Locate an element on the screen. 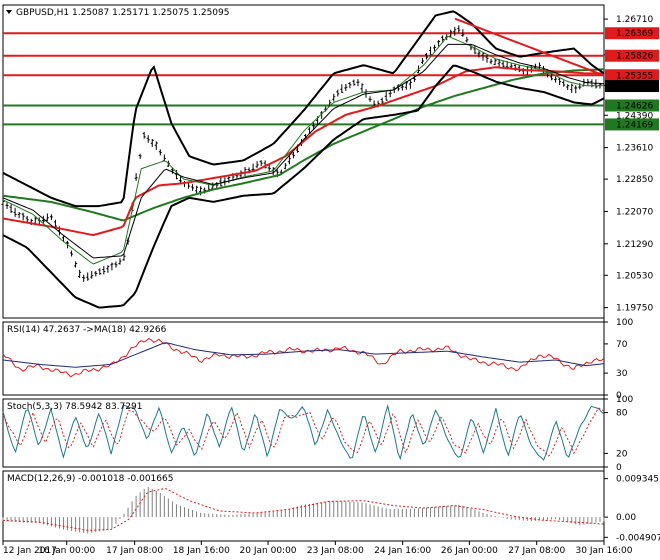  price-level-tag-label: 1.26369 is located at coordinates (634, 34).